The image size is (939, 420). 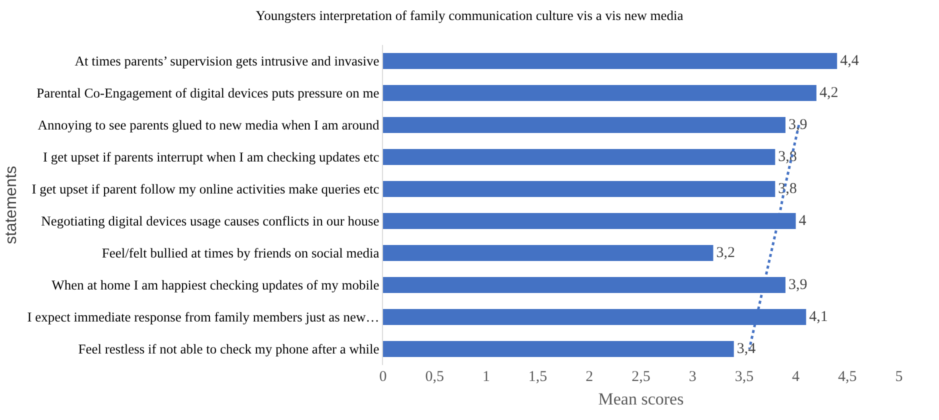 I want to click on y-tick-label: Annoying to see parents glued to new media when I am around, so click(x=209, y=125).